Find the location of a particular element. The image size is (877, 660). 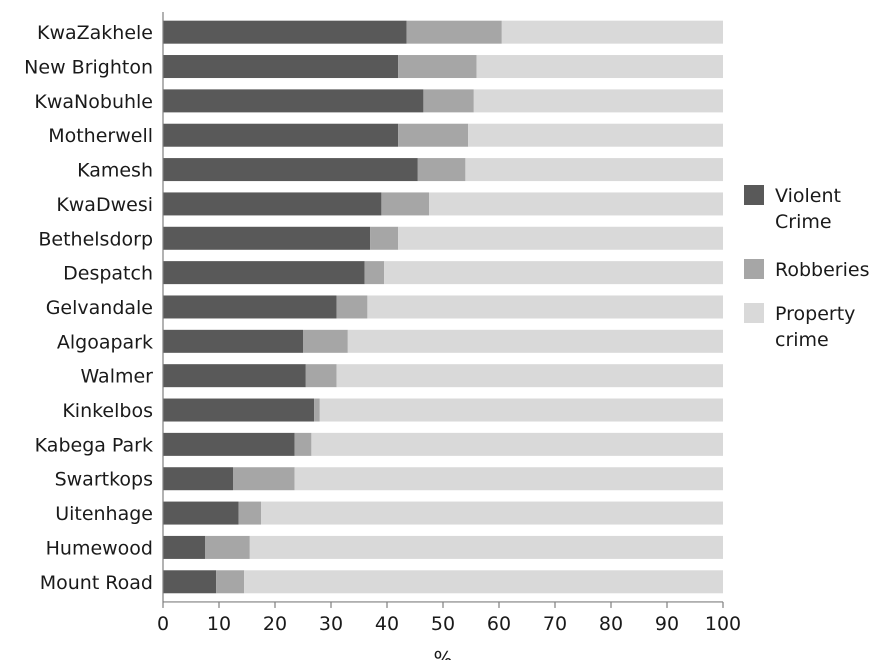

legend-label: Robberies is located at coordinates (822, 270).